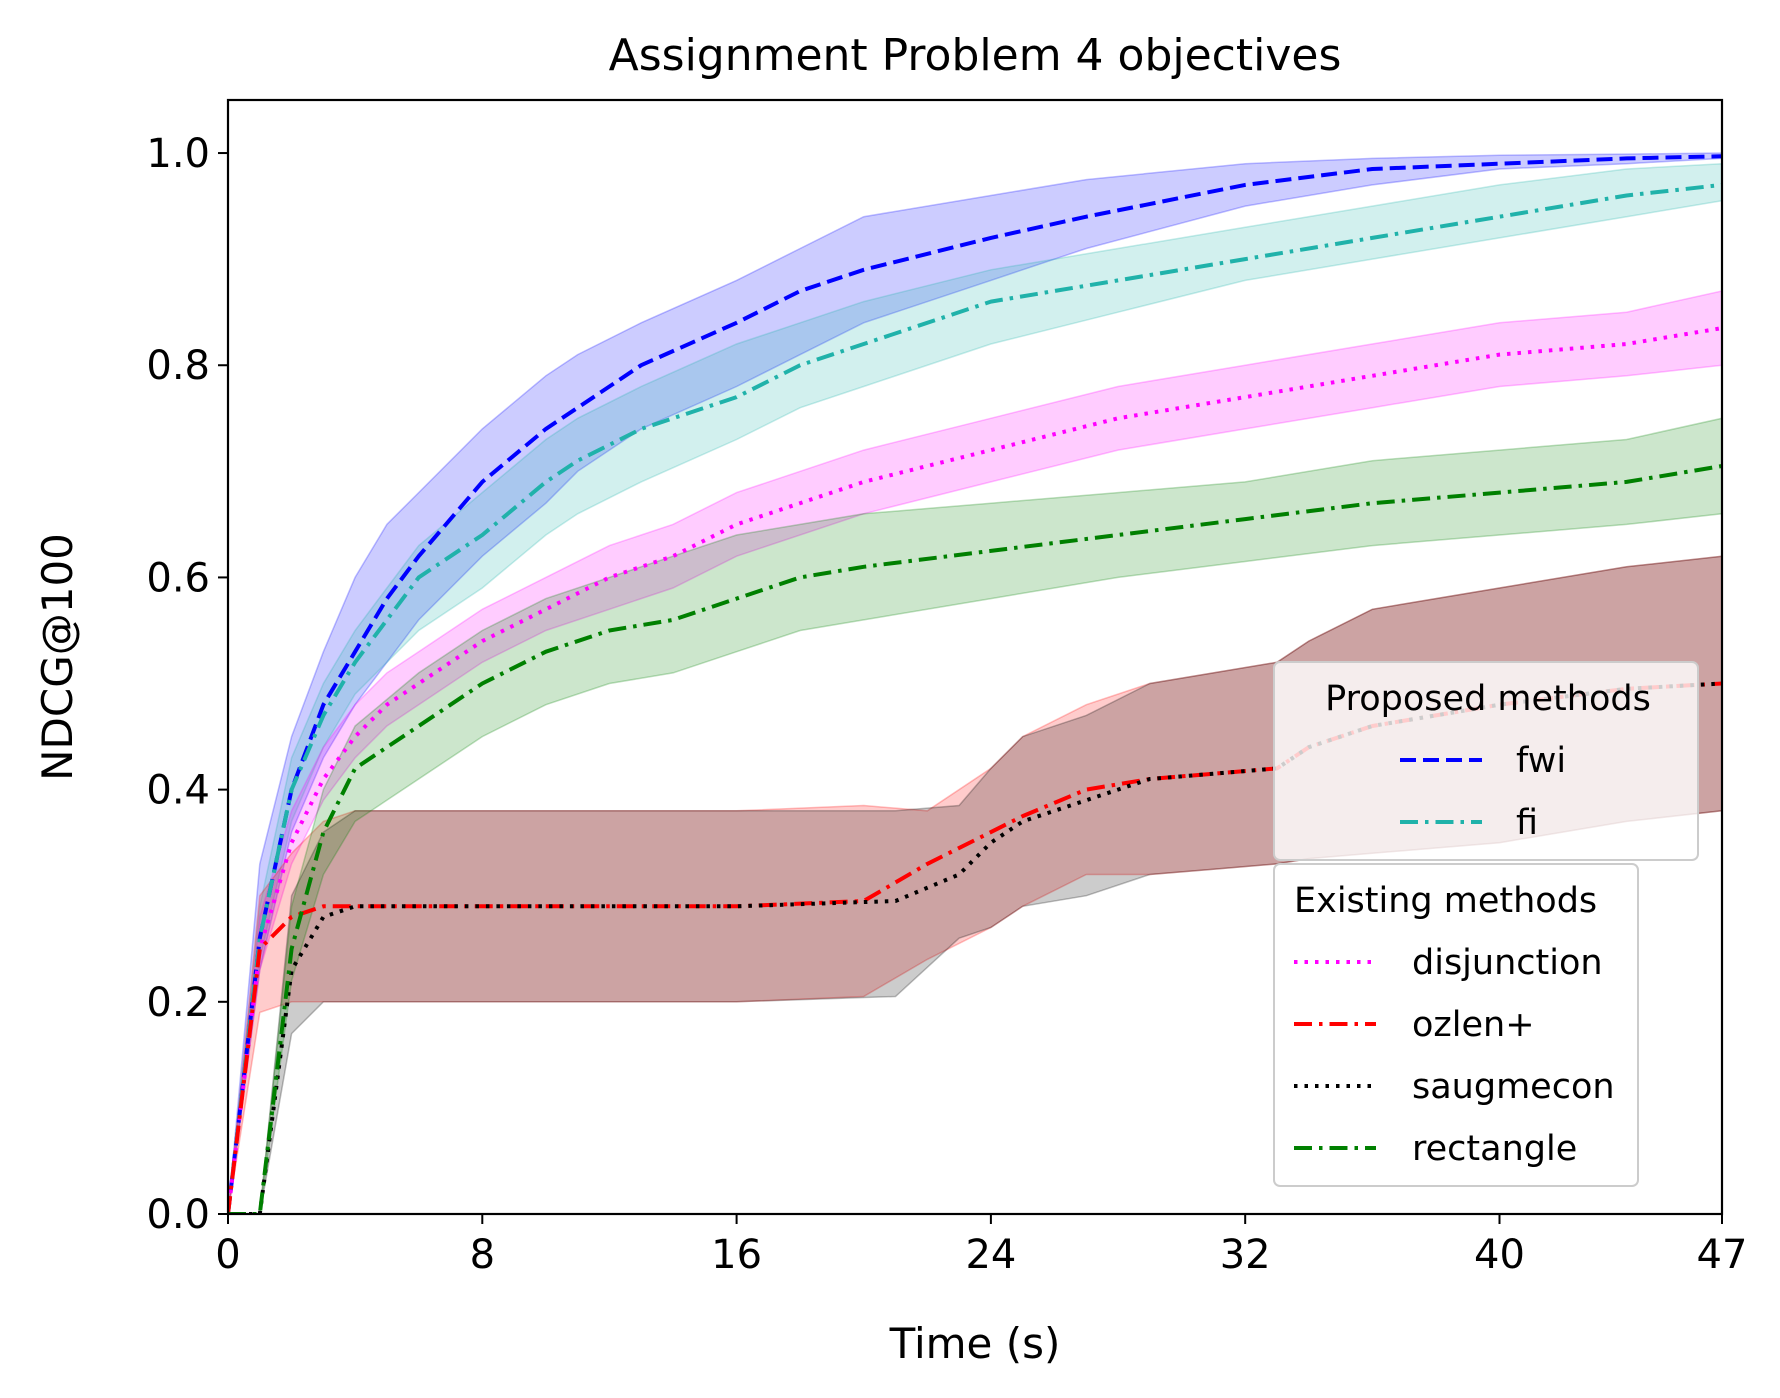  What do you see at coordinates (57, 657) in the screenshot?
I see `y-axis-title: NDCG@100` at bounding box center [57, 657].